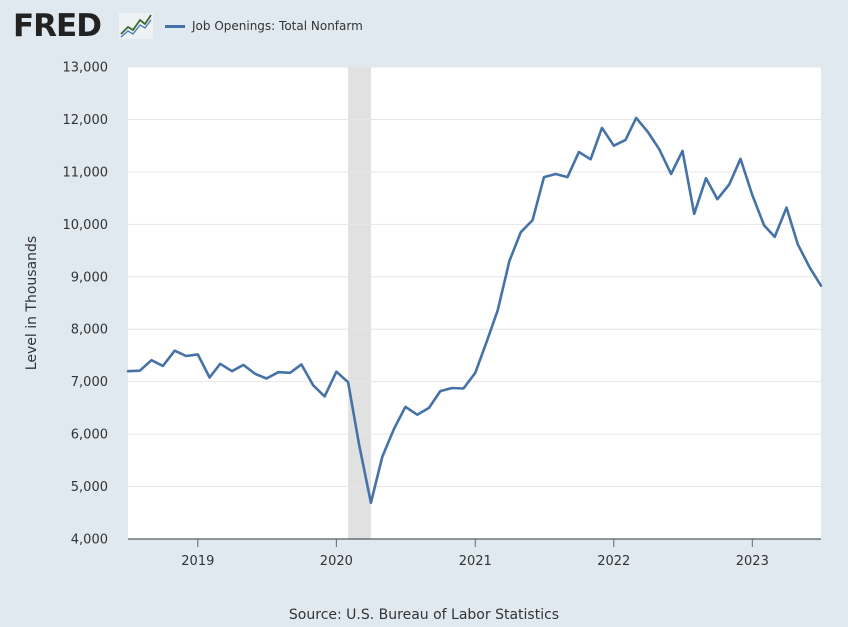 The image size is (848, 627). What do you see at coordinates (475, 561) in the screenshot?
I see `x-tick-label: 2021` at bounding box center [475, 561].